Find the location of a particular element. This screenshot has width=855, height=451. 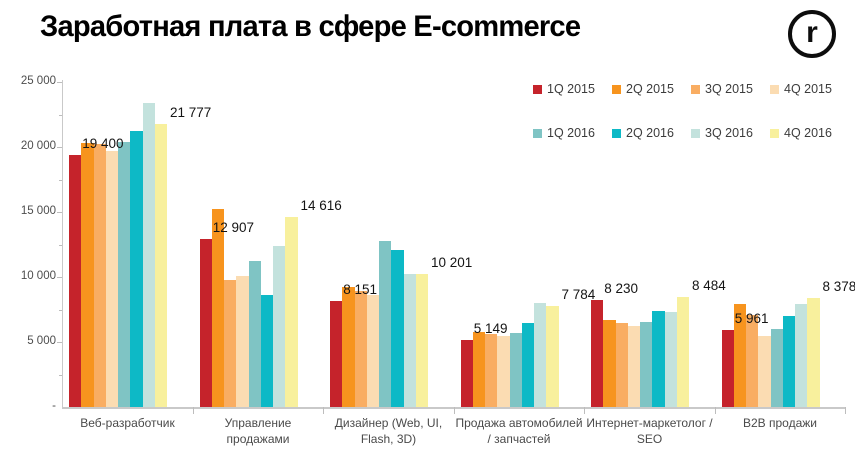

y-tick-label: 20 000 is located at coordinates (38, 146).